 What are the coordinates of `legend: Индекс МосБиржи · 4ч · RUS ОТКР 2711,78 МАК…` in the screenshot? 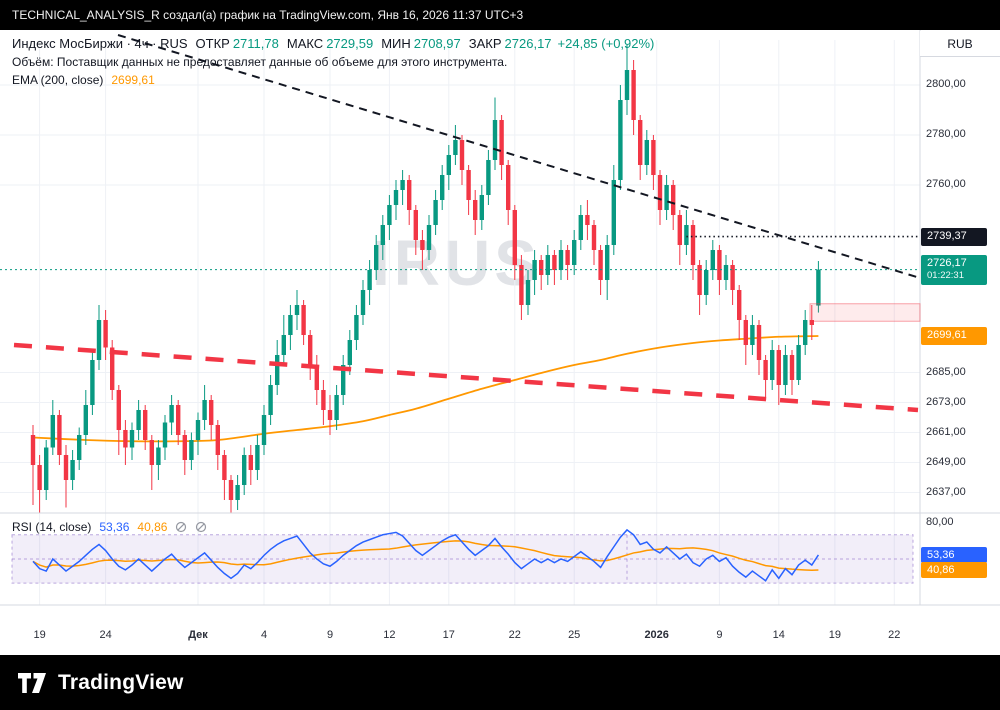 It's located at (333, 62).